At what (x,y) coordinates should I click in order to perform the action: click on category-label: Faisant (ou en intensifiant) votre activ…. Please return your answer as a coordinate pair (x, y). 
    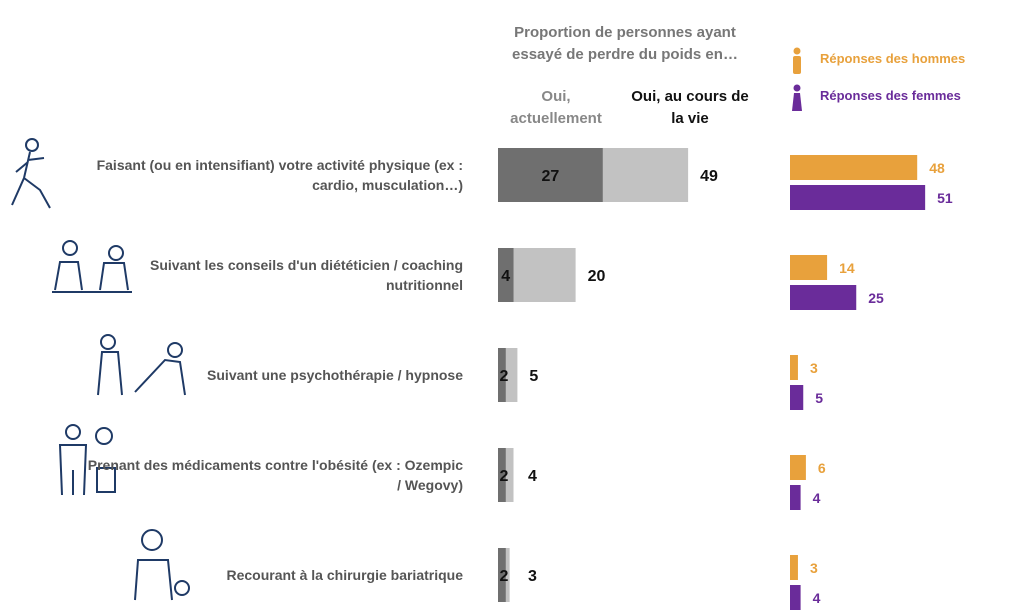
    Looking at the image, I should click on (279, 175).